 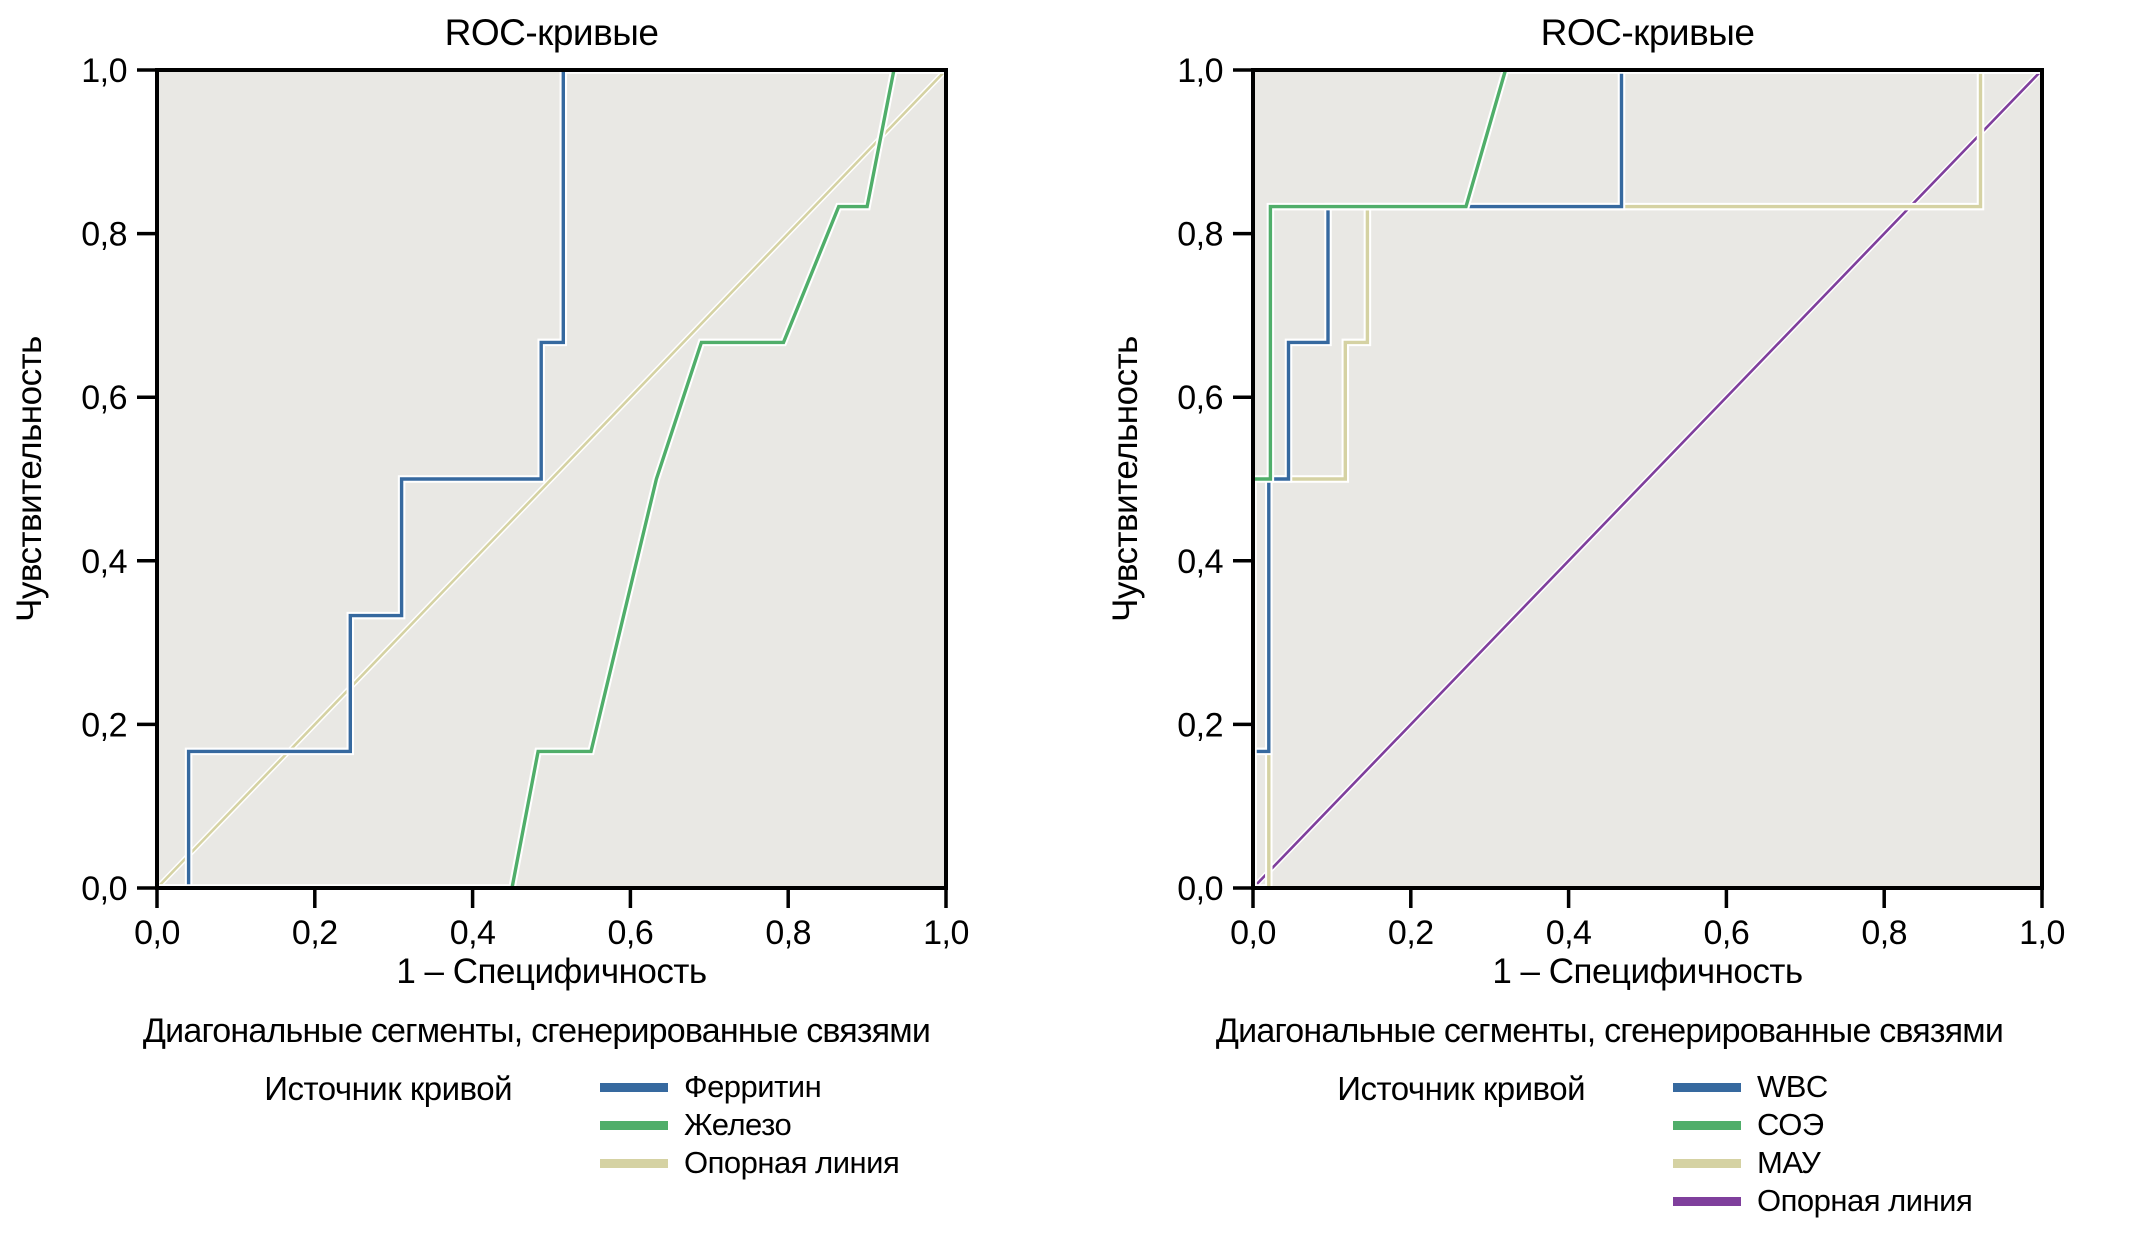 I want to click on legend-item: МАУ, so click(x=1822, y=1163).